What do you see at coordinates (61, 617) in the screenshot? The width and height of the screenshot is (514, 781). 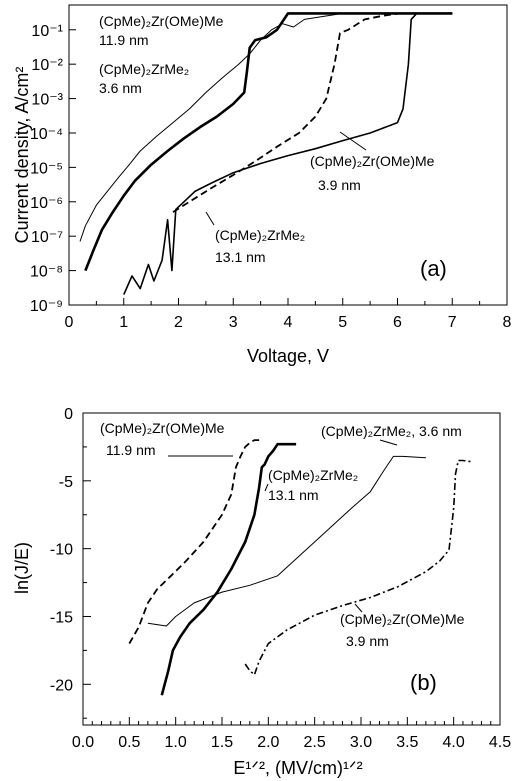 I see `panel-b-y-tick-label: -15` at bounding box center [61, 617].